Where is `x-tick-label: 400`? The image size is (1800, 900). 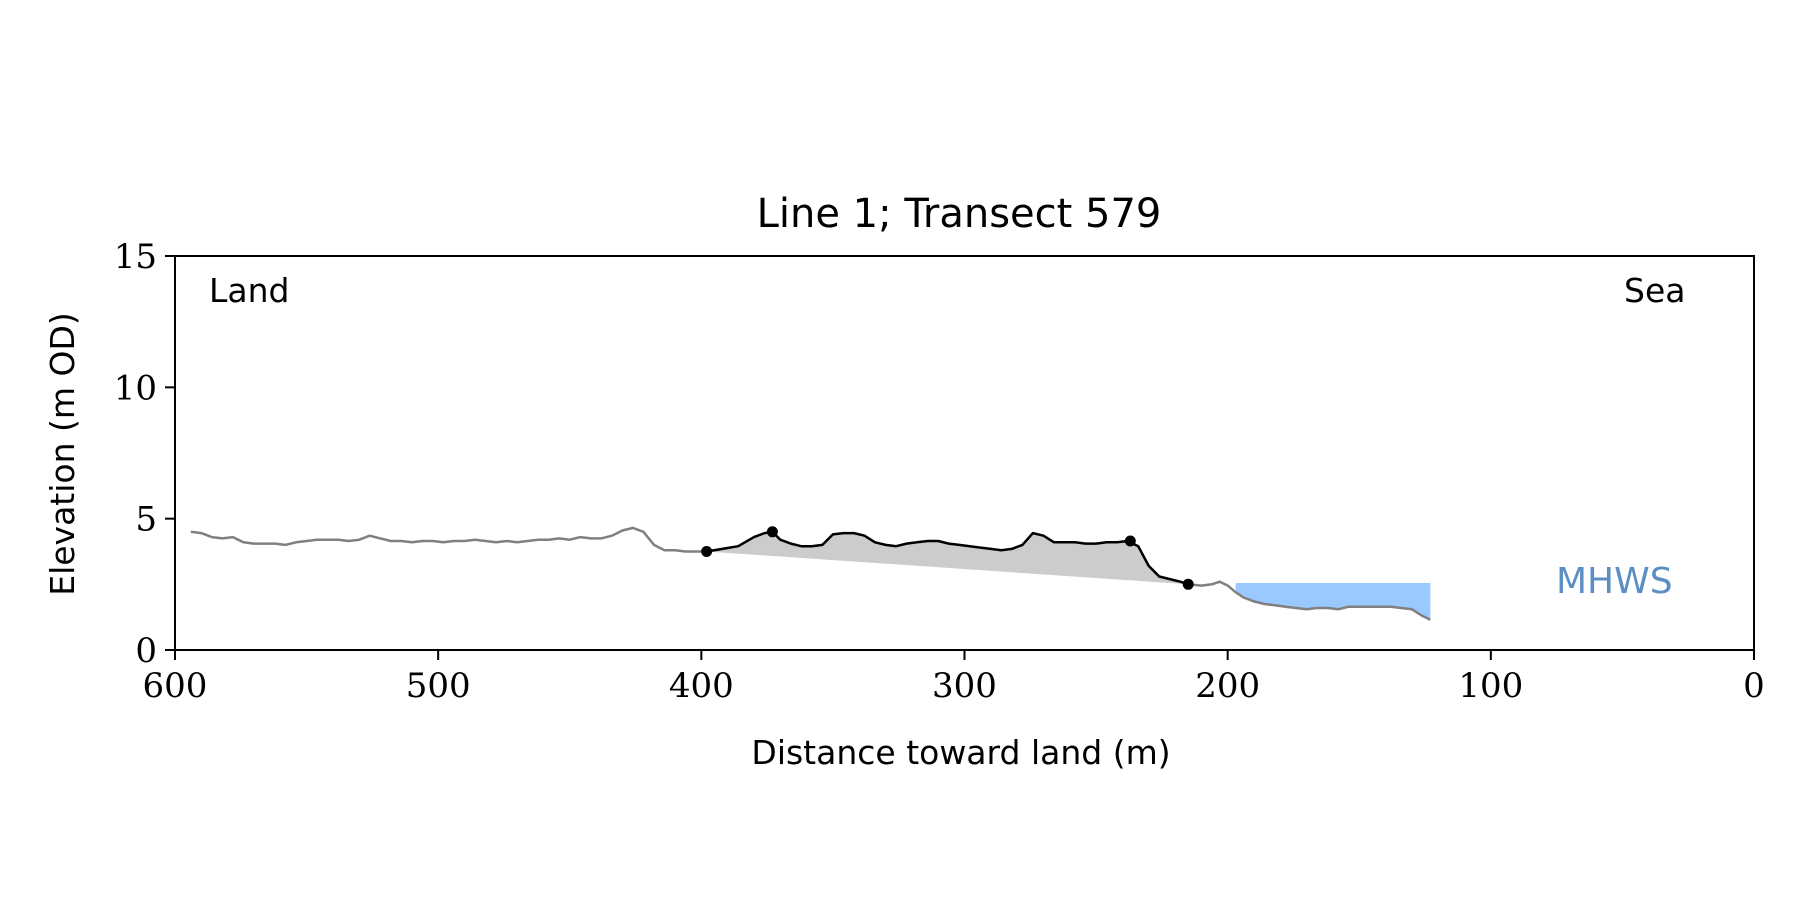
x-tick-label: 400 is located at coordinates (701, 686).